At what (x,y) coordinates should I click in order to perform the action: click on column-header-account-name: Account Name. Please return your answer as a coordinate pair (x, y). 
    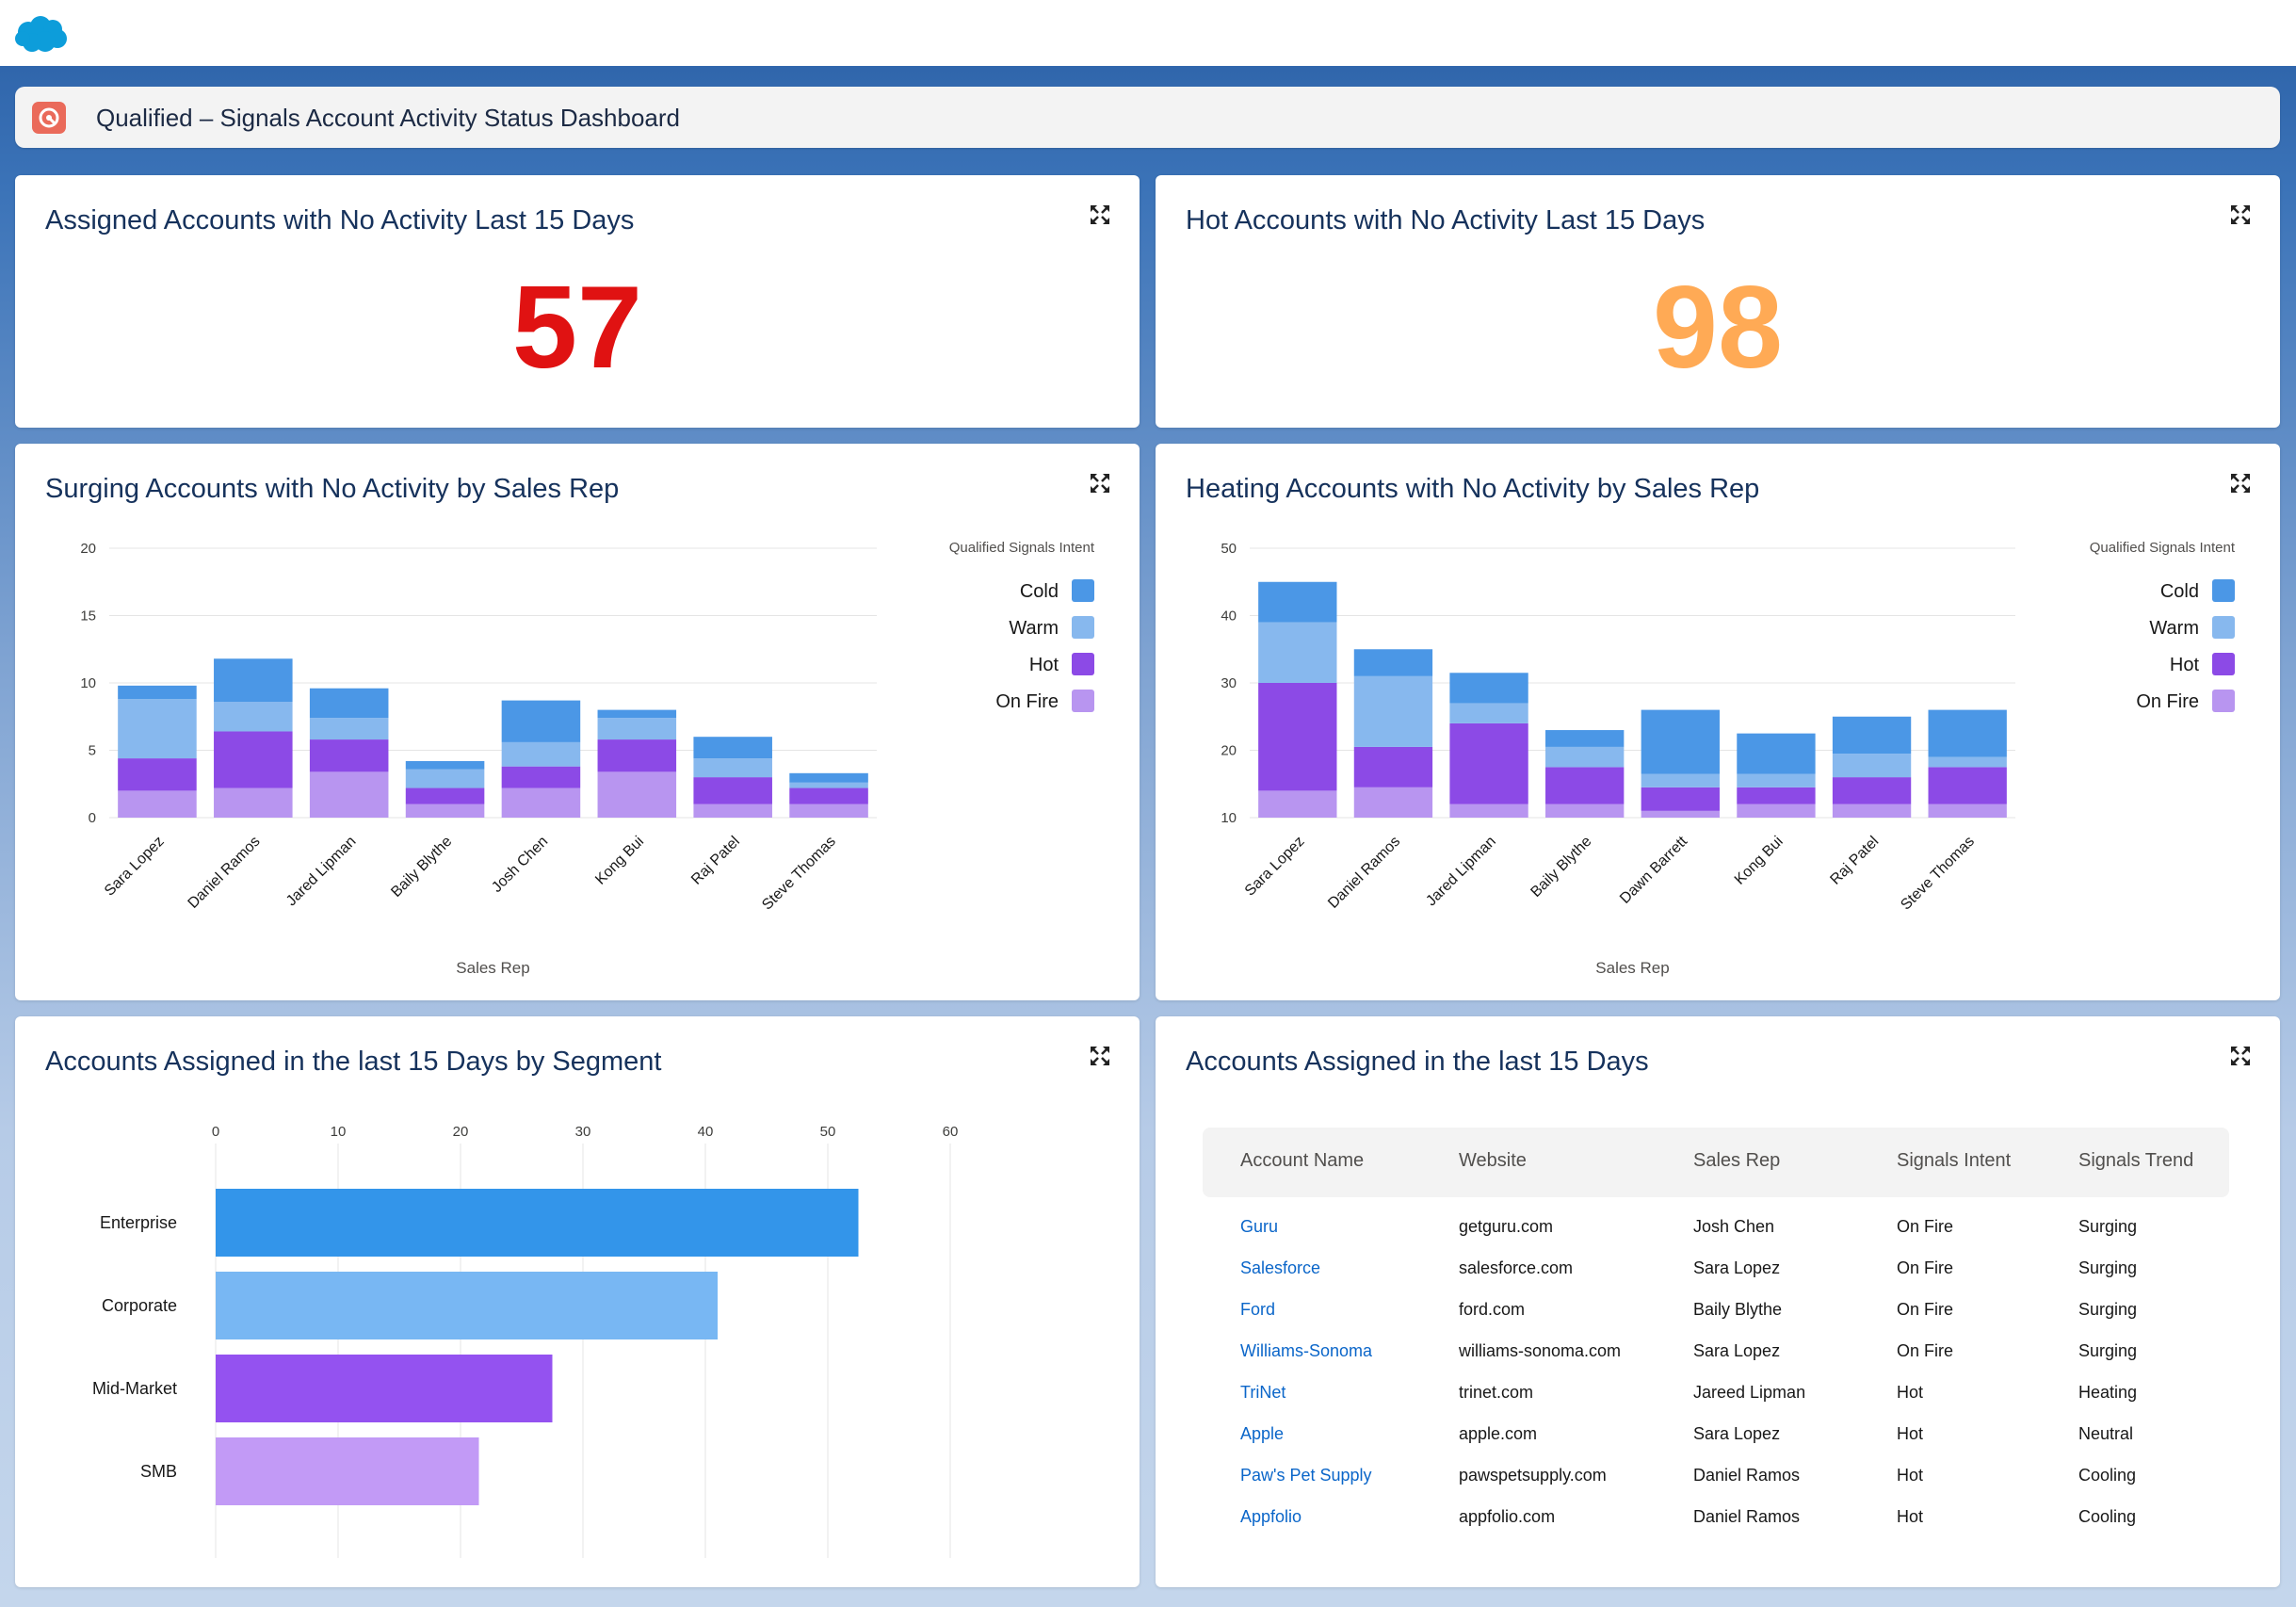
    Looking at the image, I should click on (1302, 1160).